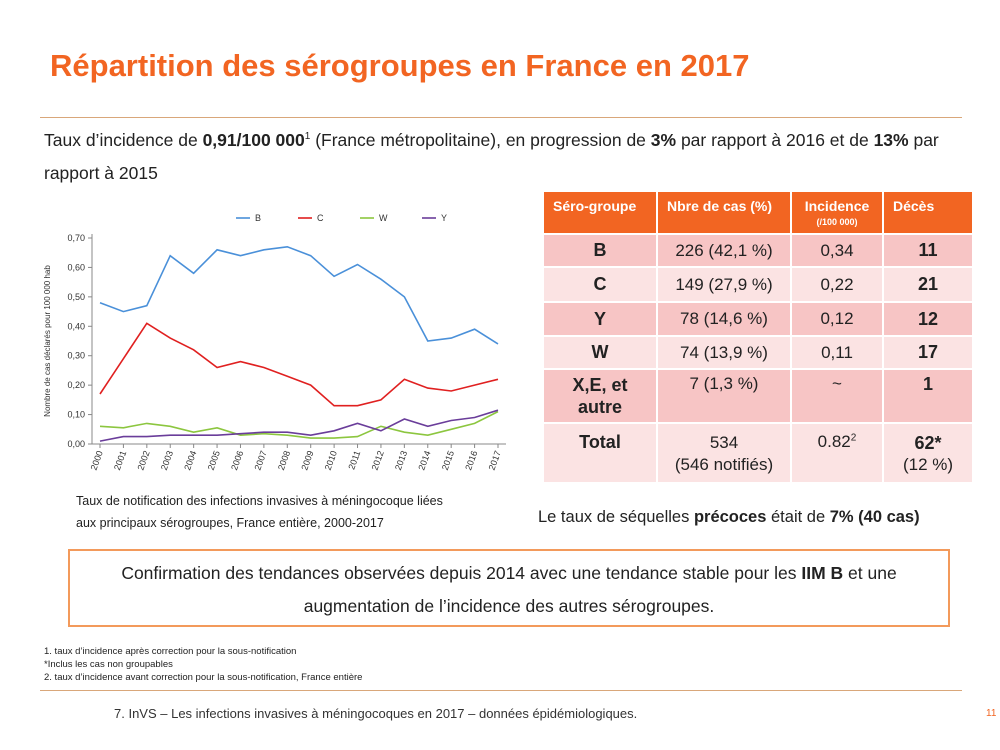 This screenshot has height=750, width=1000. I want to click on table-row: C 149 (27,9 %) 0,22 21, so click(758, 284).